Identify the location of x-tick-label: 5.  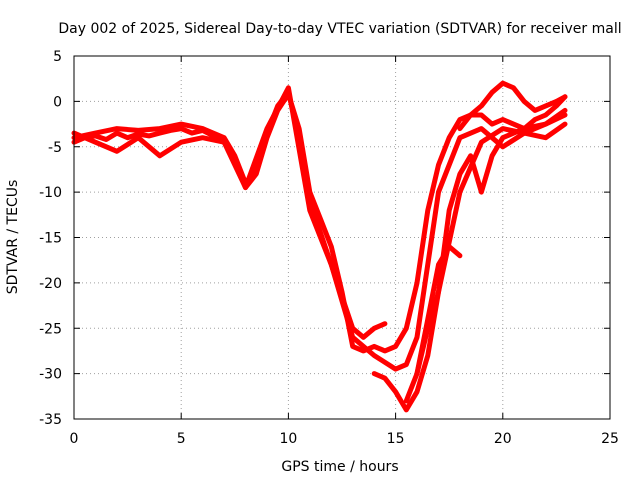
(181, 439).